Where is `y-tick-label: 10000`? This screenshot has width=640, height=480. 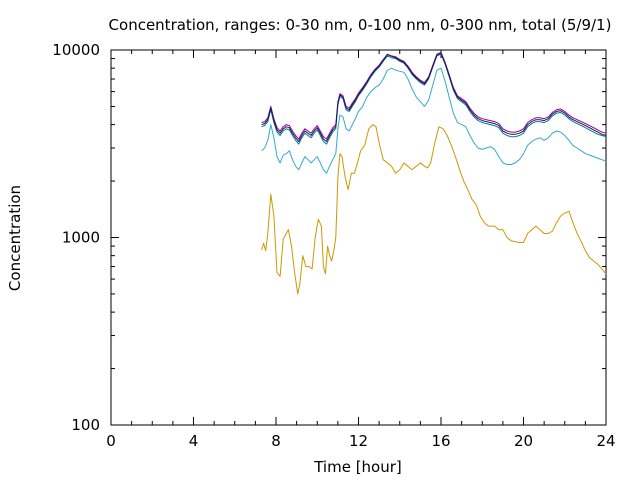
y-tick-label: 10000 is located at coordinates (76, 50).